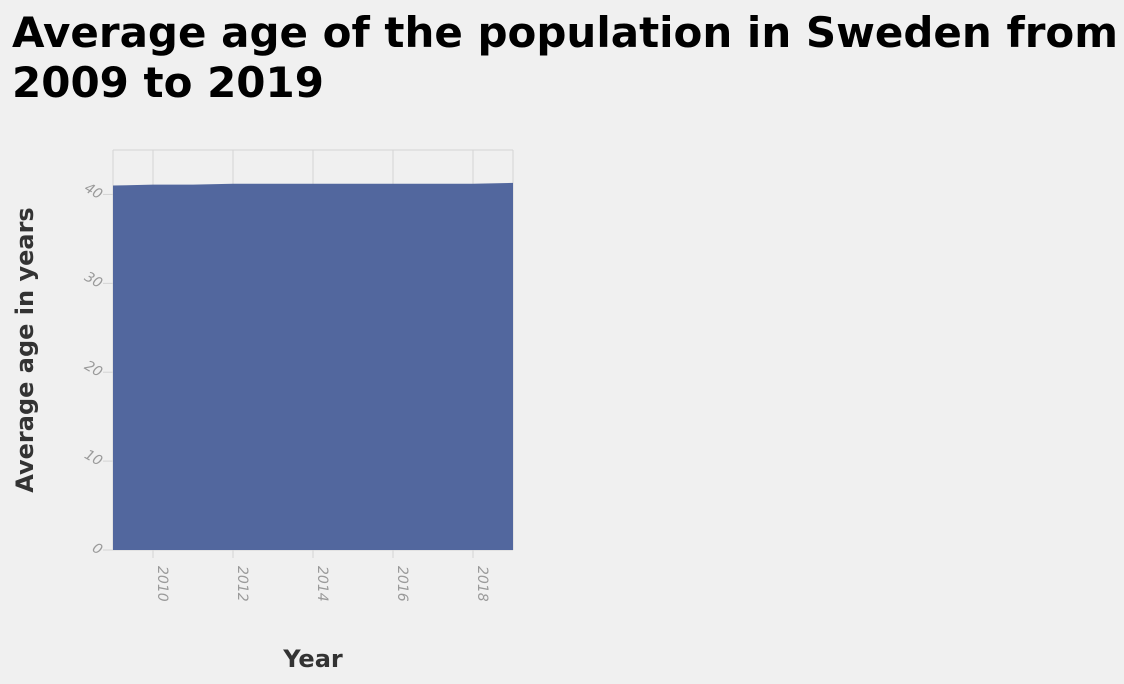  I want to click on y-tick-label: 0, so click(97, 549).